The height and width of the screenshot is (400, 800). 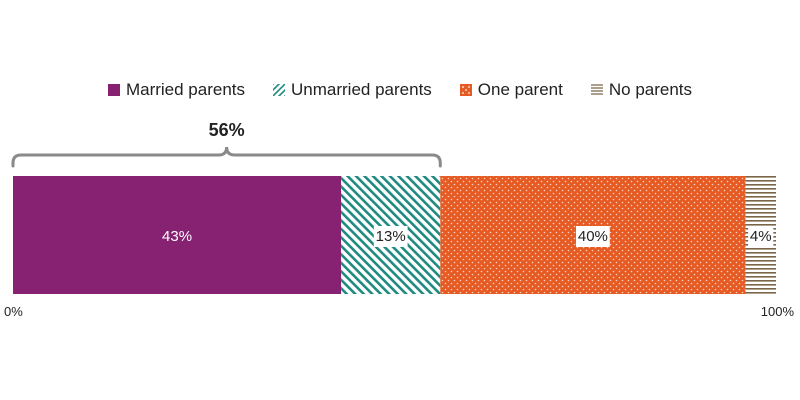 I want to click on legend-swatch-no-parents, so click(x=596, y=90).